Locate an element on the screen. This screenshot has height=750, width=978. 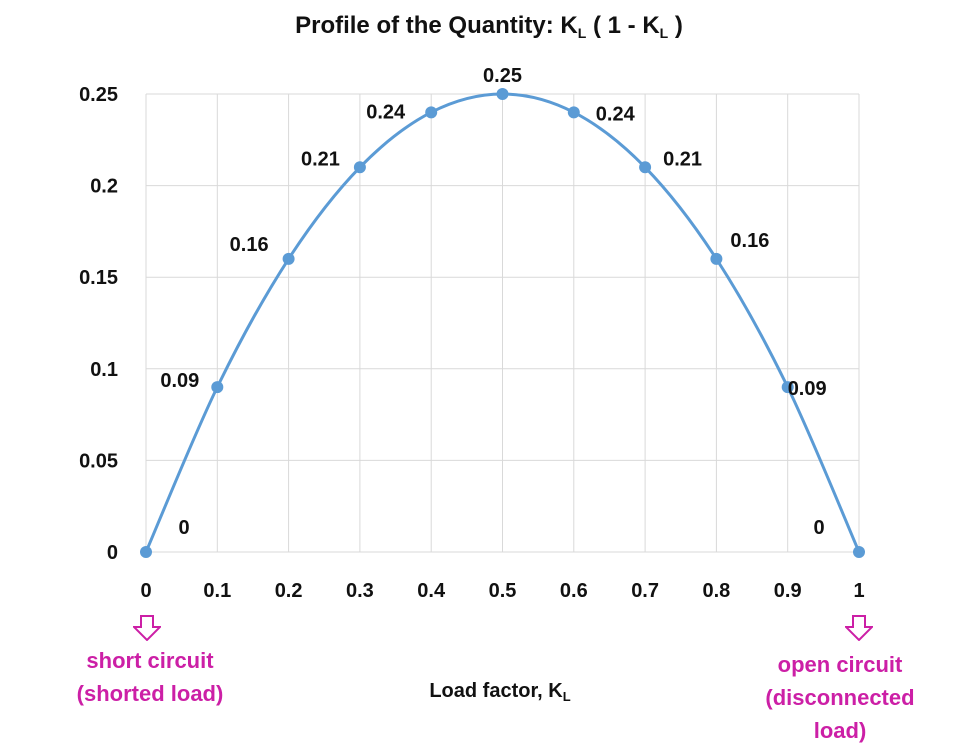
x-tick-label: 0 is located at coordinates (145, 591).